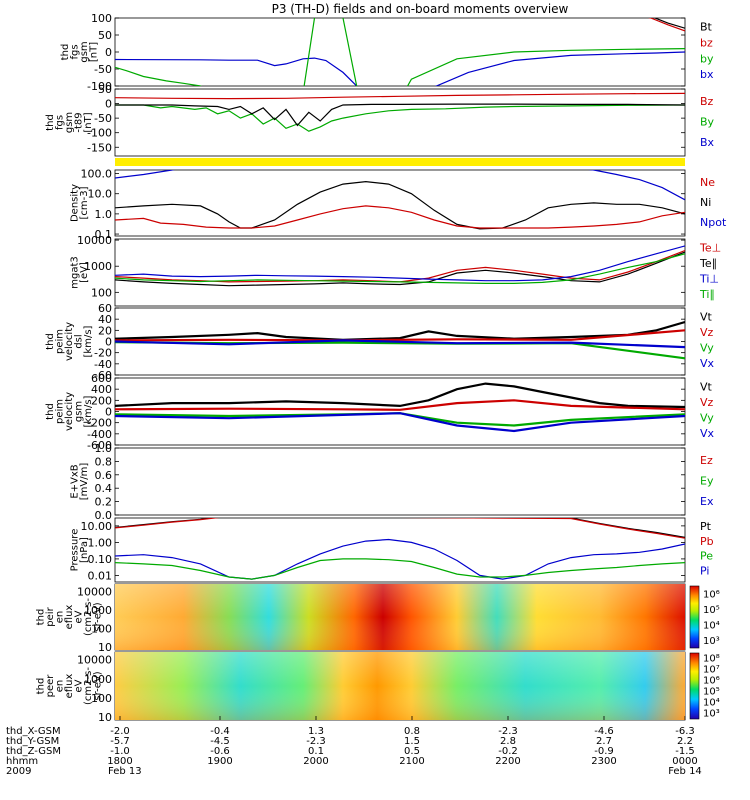 This screenshot has width=750, height=800. Describe the element at coordinates (316, 731) in the screenshot. I see `x-tick-label: 1.3` at that location.